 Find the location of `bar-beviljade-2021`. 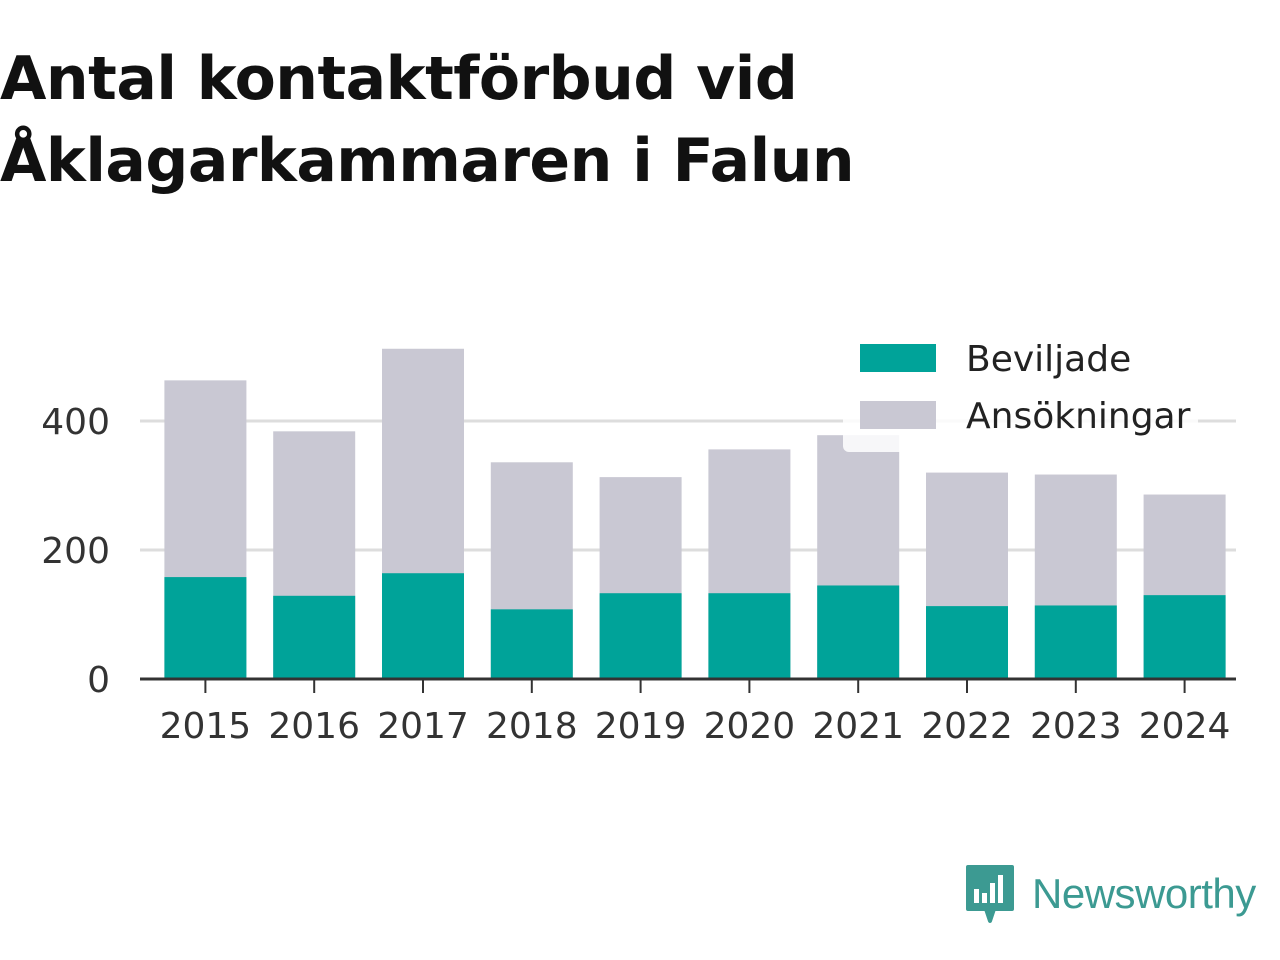

bar-beviljade-2021 is located at coordinates (858, 632).